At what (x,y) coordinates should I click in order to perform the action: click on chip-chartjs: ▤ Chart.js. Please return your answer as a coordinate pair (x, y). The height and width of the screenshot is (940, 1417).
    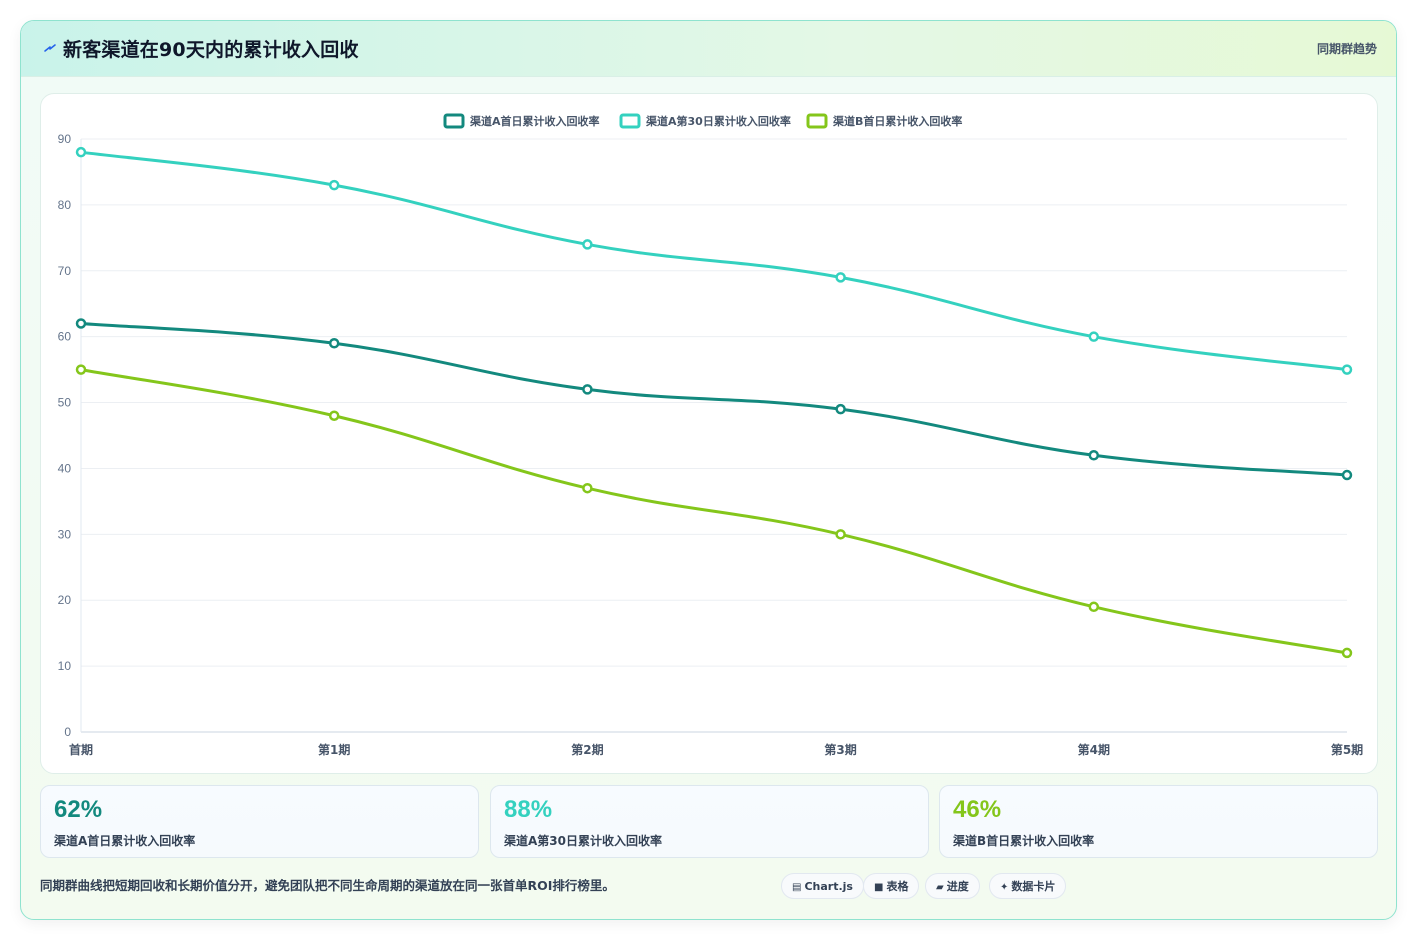
    Looking at the image, I should click on (822, 886).